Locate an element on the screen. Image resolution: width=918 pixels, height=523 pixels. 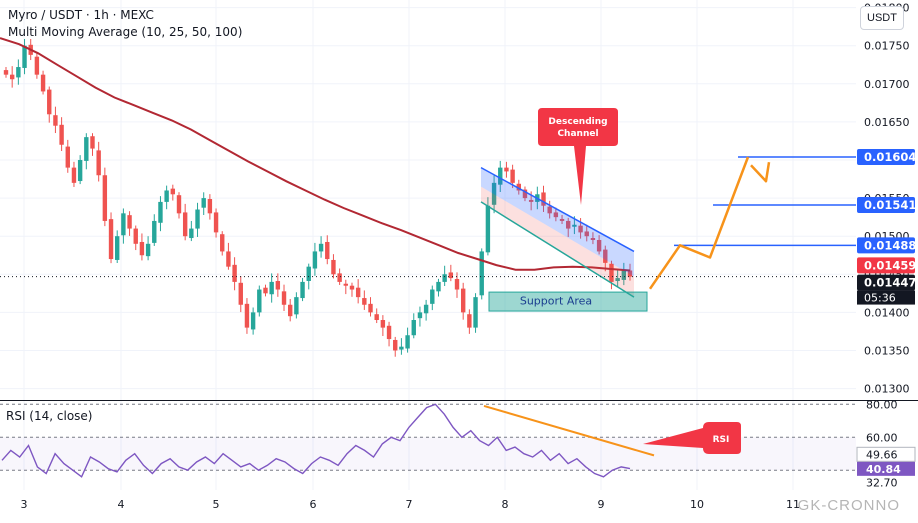
channel-upper-fill is located at coordinates (557, 222).